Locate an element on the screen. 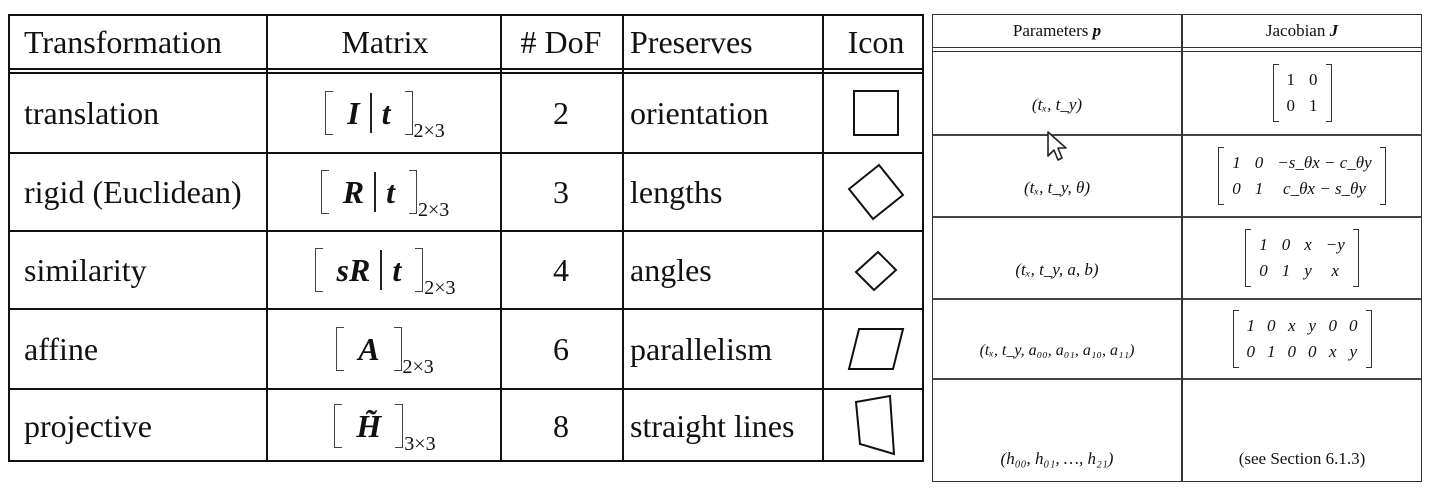 This screenshot has width=1431, height=490. table-row: projective H̃ 3×3 8 straight lines is located at coordinates (466, 426).